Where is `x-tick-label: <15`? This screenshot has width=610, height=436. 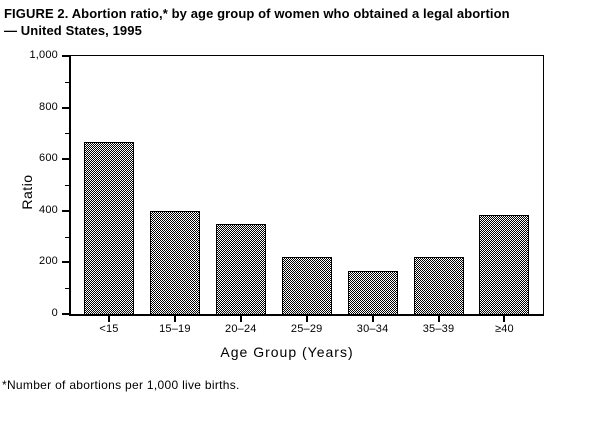
x-tick-label: <15 is located at coordinates (109, 329).